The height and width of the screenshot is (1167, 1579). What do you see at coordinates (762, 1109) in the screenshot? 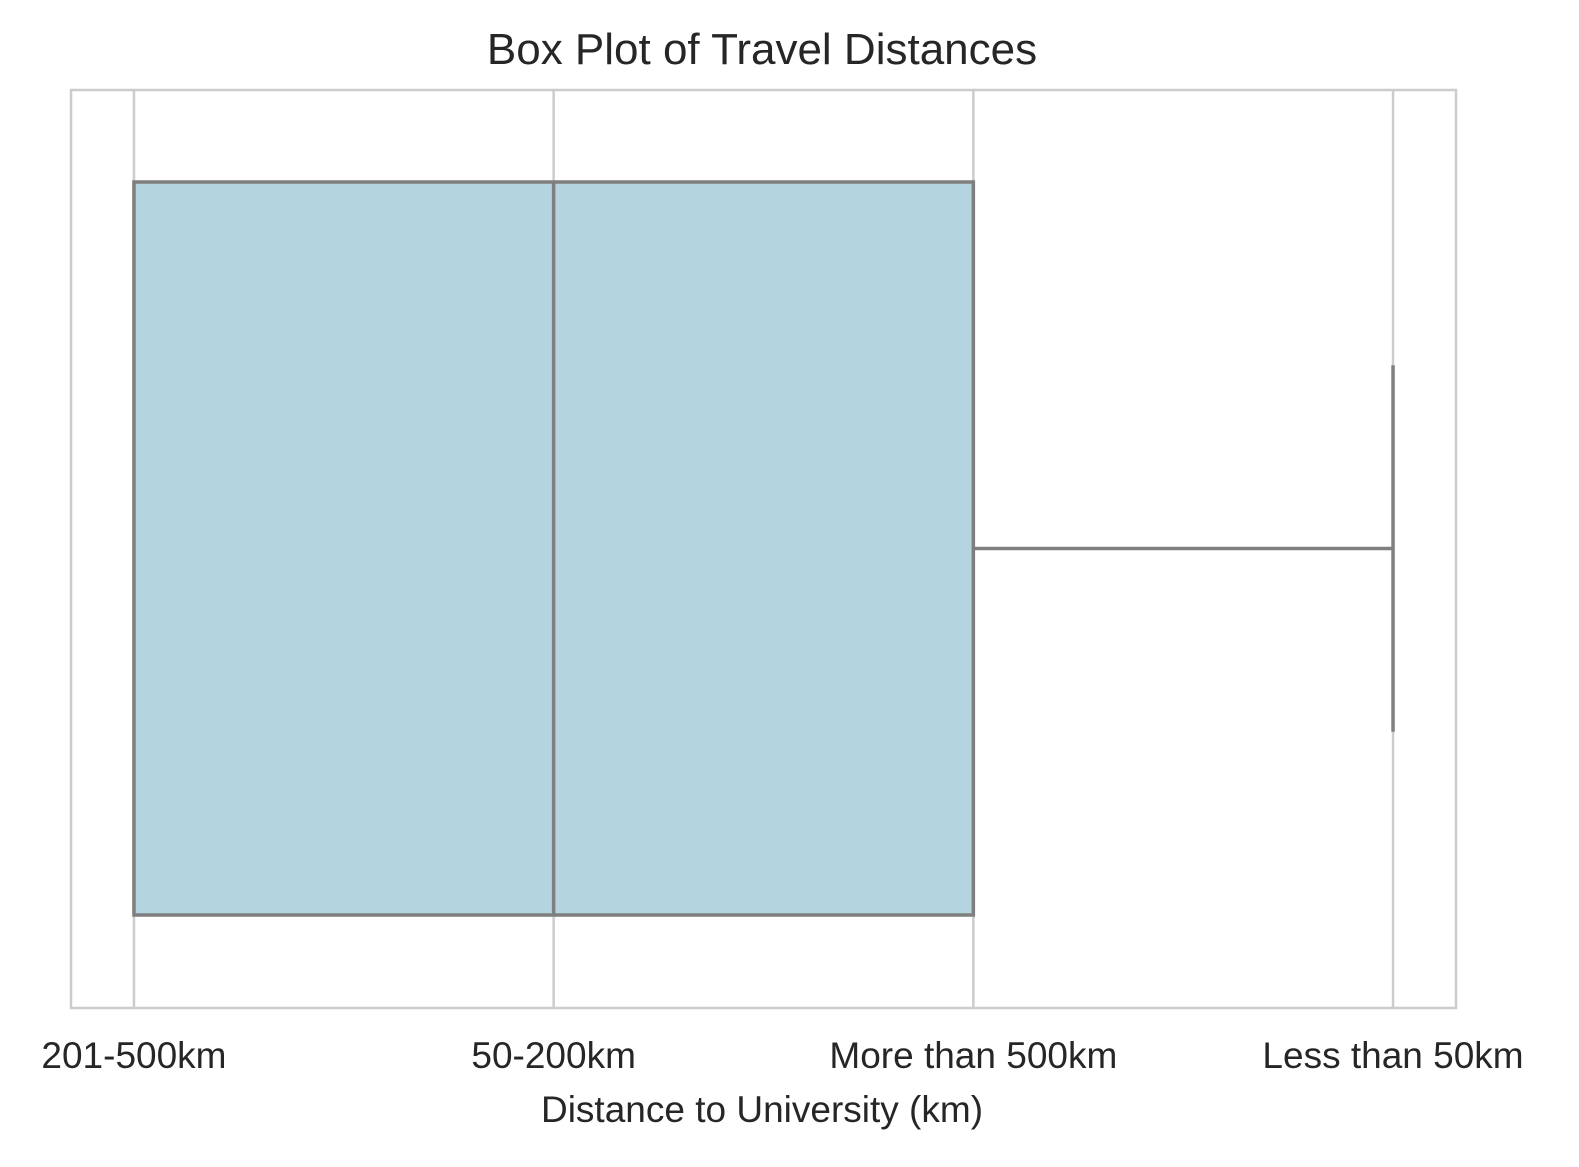
I see `x-axis-label: Distance to University (km)` at bounding box center [762, 1109].